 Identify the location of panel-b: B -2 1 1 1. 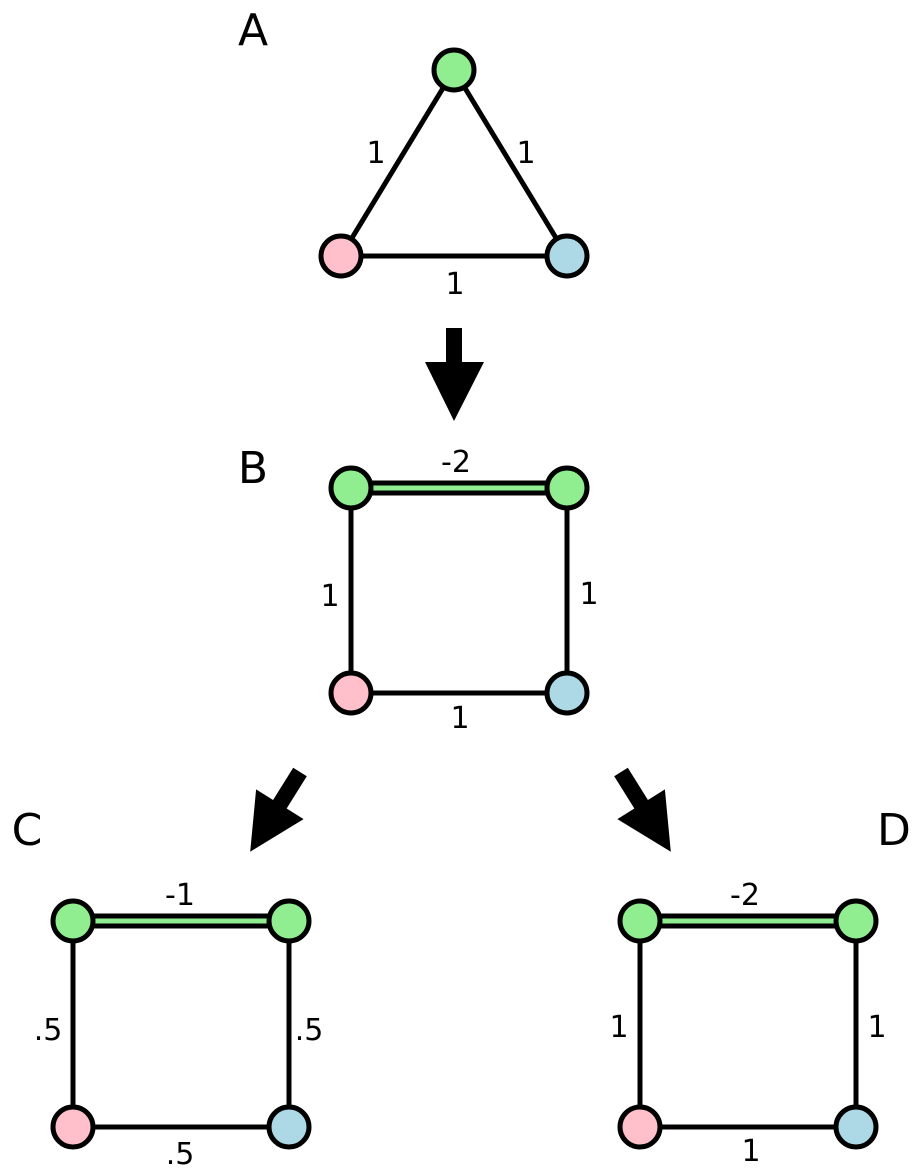
(418, 589).